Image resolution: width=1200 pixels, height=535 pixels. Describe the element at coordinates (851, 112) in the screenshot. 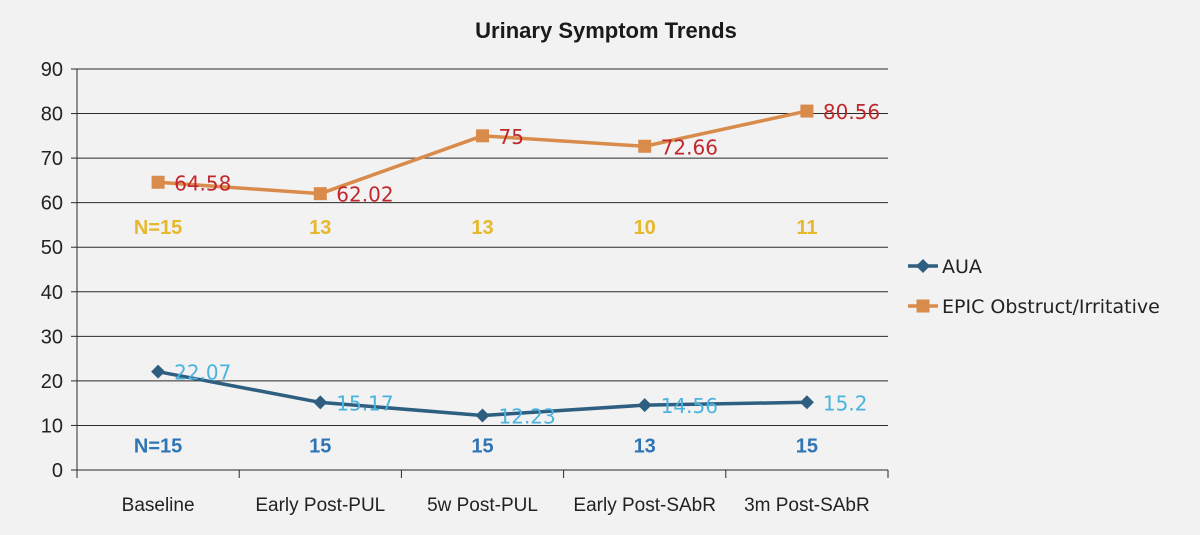

I see `data-label: 80.56` at that location.